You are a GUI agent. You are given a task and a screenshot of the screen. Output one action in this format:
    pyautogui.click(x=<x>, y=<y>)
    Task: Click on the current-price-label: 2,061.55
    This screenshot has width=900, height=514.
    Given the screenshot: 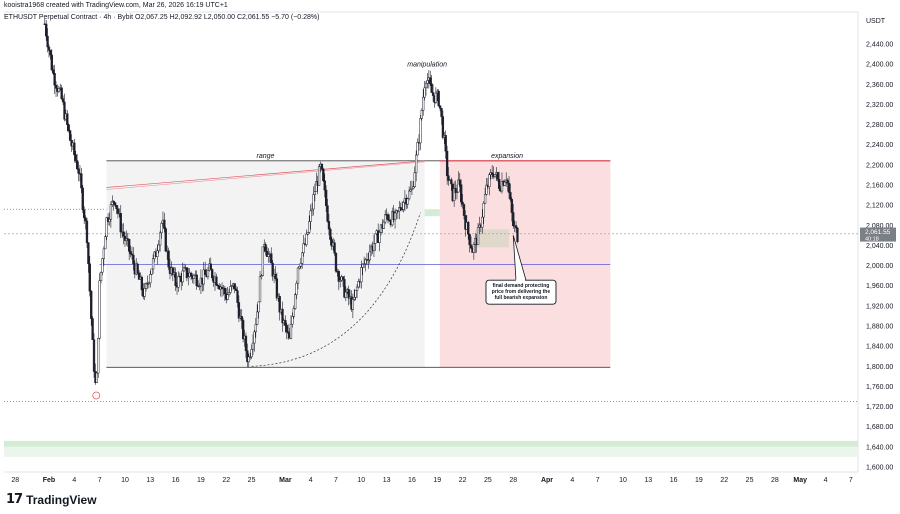 What is the action you would take?
    pyautogui.click(x=878, y=232)
    